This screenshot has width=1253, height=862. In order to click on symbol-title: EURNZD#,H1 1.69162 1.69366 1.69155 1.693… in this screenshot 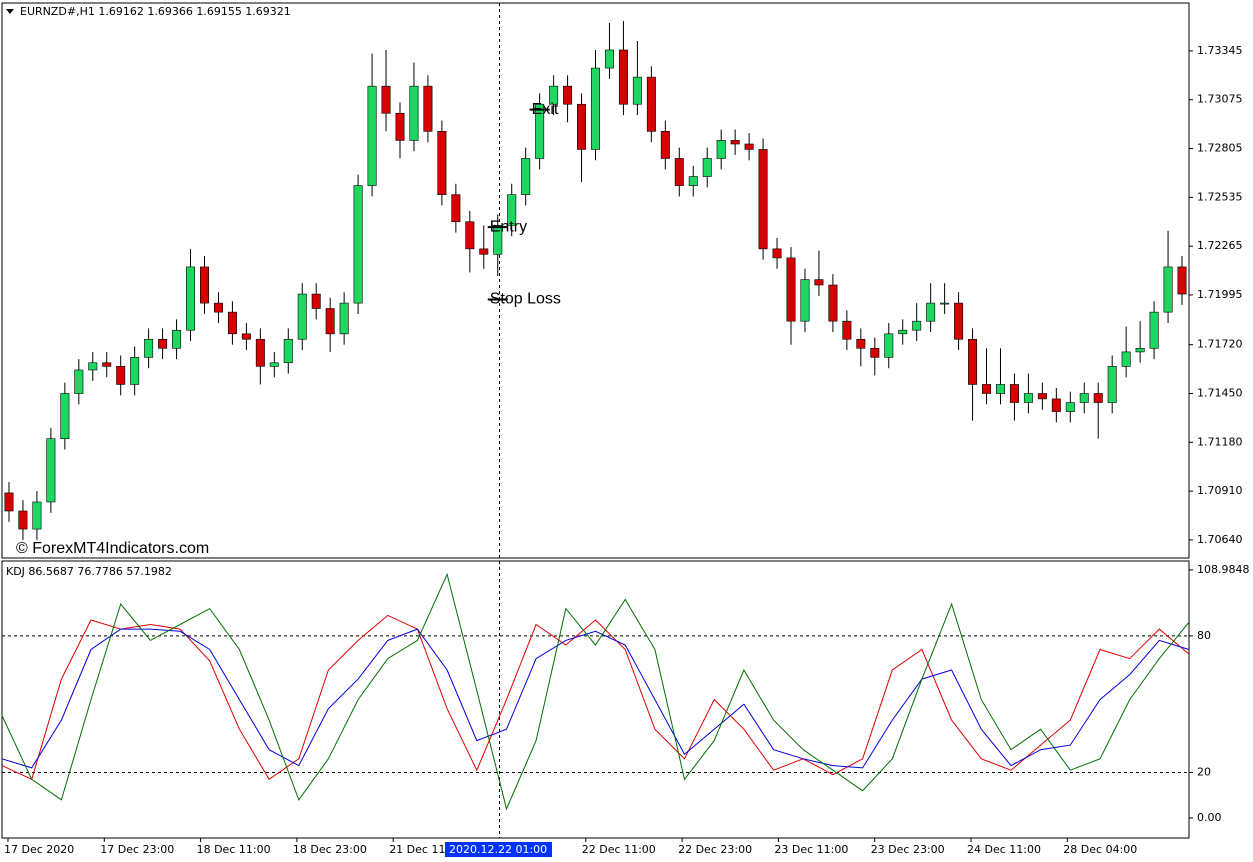, I will do `click(155, 11)`.